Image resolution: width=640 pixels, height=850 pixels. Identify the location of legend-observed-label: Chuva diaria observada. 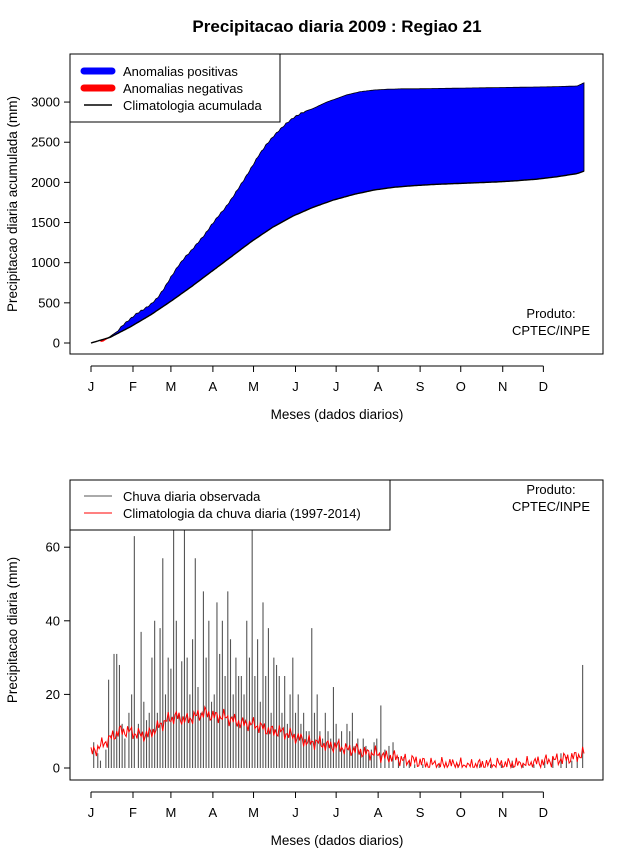
(192, 496).